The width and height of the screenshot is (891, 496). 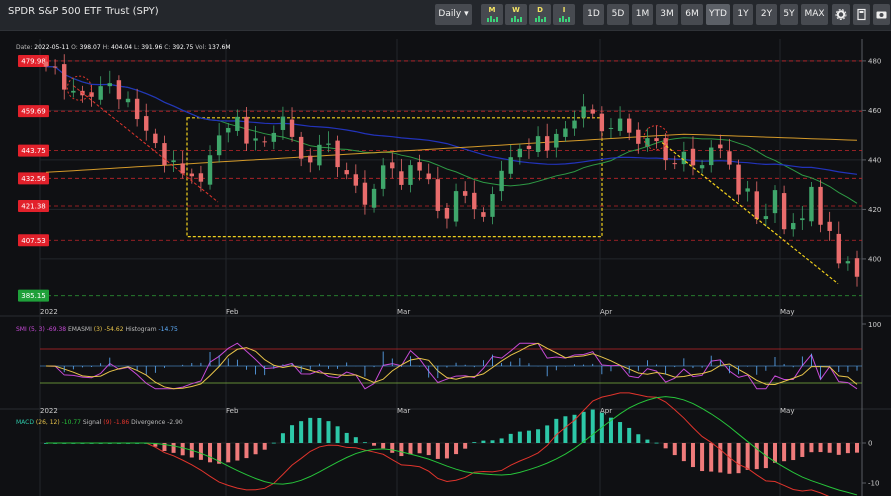 What do you see at coordinates (33, 151) in the screenshot?
I see `level-label: 443.75` at bounding box center [33, 151].